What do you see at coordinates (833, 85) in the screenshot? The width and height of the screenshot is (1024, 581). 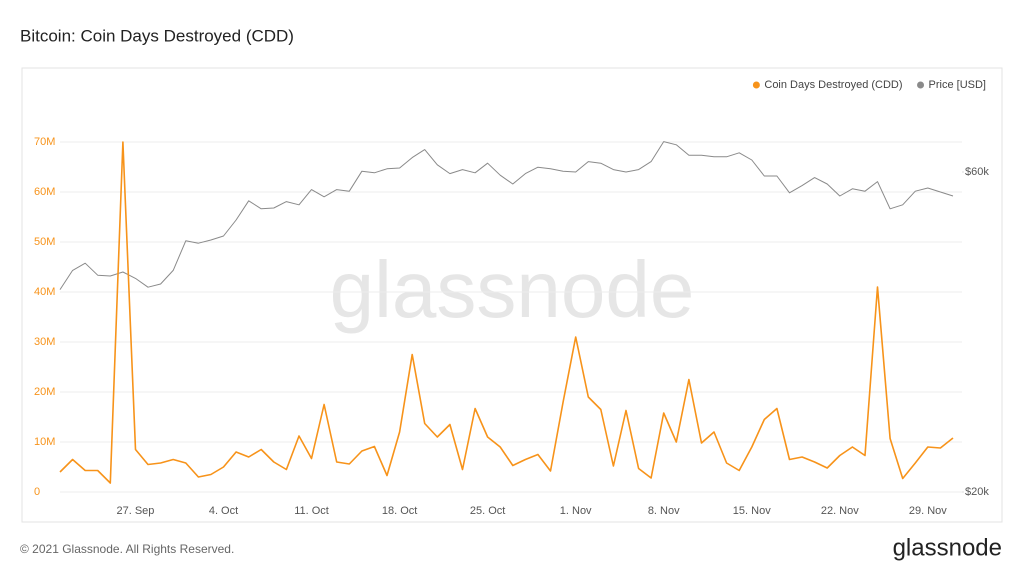 I see `legend-label: Coin Days Destroyed (CDD)` at bounding box center [833, 85].